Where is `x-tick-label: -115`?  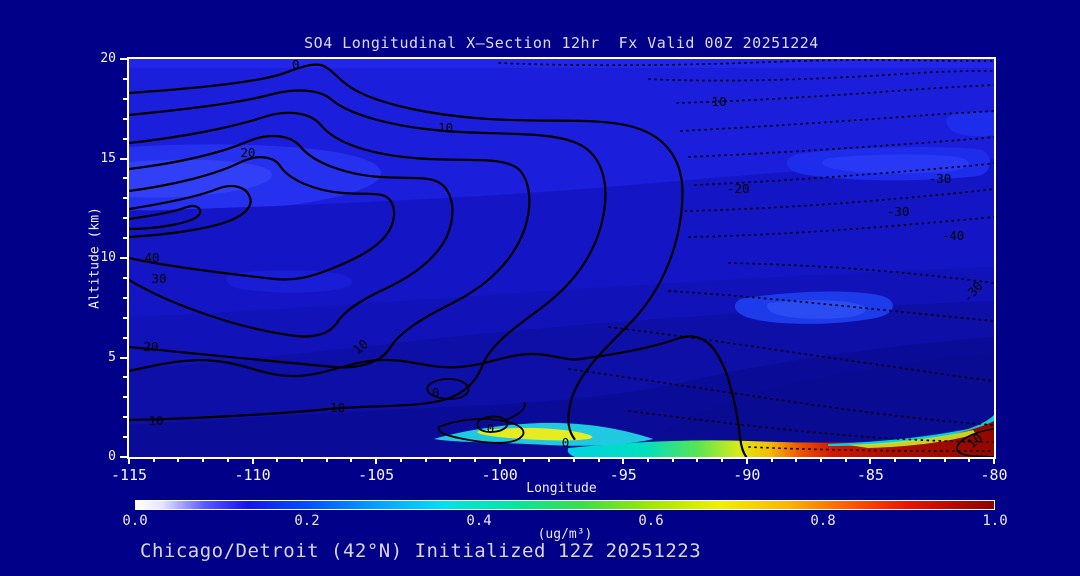
x-tick-label: -115 is located at coordinates (129, 475).